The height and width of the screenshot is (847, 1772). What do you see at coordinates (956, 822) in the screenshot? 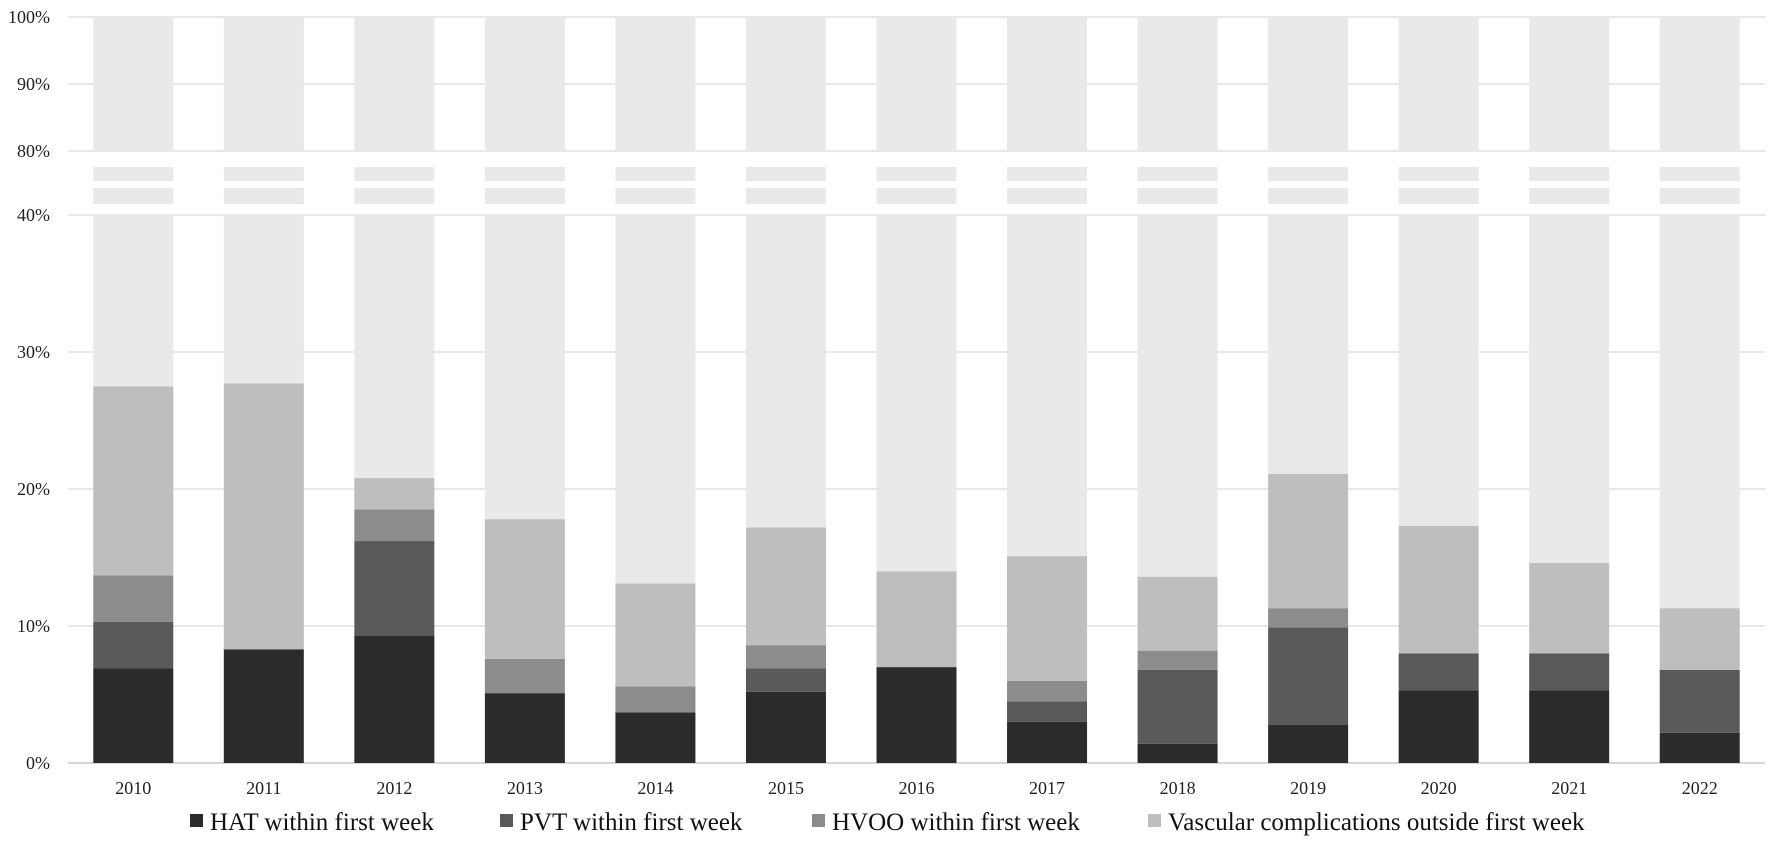
I see `legend-label: HVOO within first week` at bounding box center [956, 822].